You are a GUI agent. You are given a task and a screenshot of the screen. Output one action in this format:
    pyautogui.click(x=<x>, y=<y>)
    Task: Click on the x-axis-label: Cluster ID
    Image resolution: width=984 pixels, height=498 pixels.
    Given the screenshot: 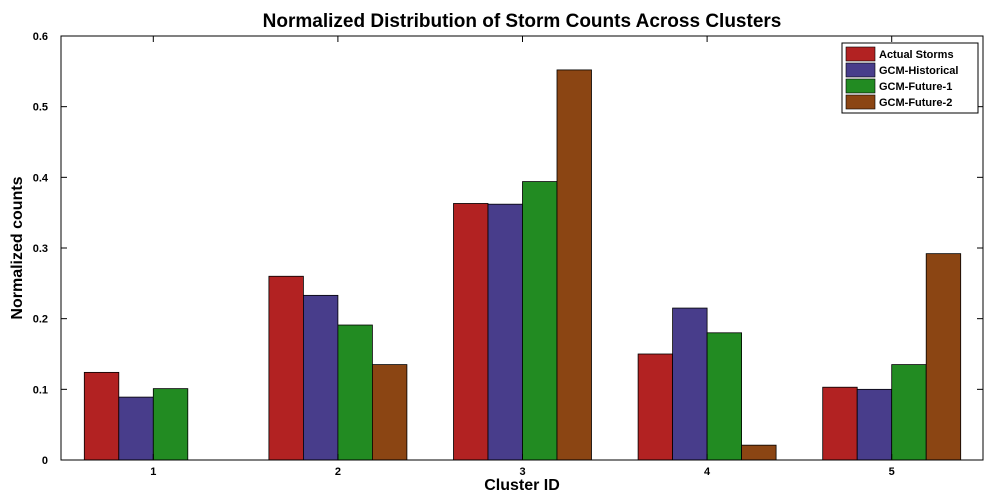 What is the action you would take?
    pyautogui.click(x=522, y=485)
    